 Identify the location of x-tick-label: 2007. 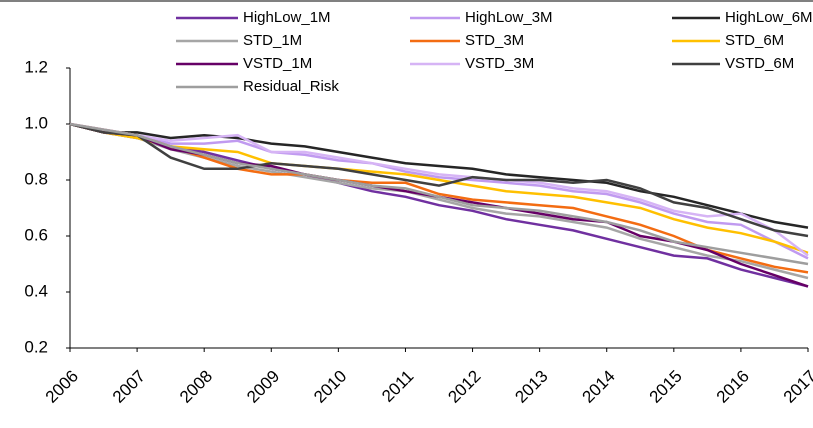
(129, 387).